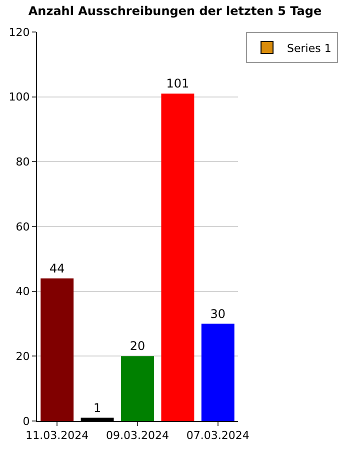 This screenshot has height=450, width=350. What do you see at coordinates (23, 291) in the screenshot?
I see `y-tick-label: 40` at bounding box center [23, 291].